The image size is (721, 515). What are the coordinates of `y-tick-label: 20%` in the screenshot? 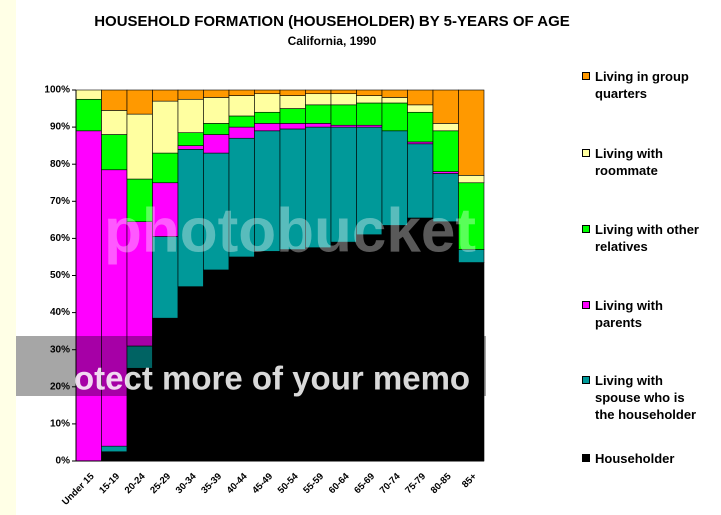 It's located at (60, 386).